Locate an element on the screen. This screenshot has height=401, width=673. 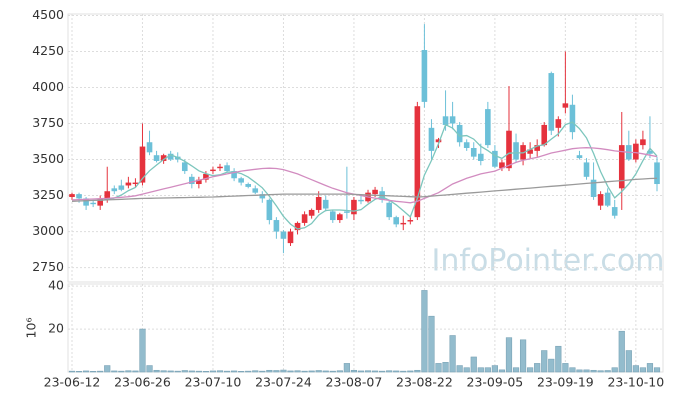
y-tick-label: 3500 is located at coordinates (48, 158).